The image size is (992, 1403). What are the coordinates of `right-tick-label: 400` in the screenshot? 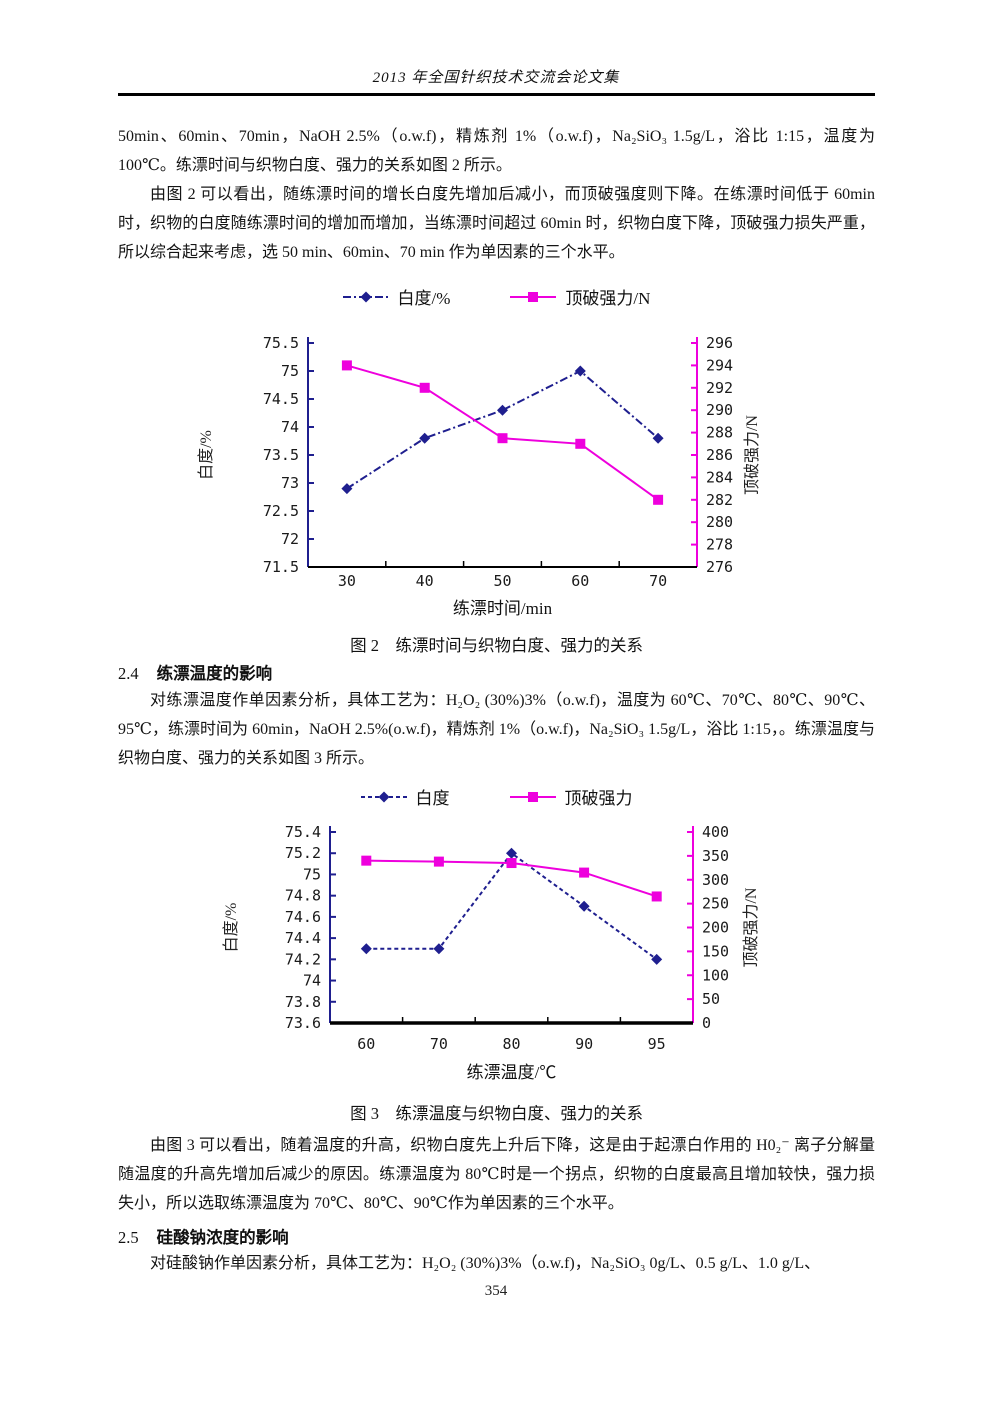 It's located at (715, 832).